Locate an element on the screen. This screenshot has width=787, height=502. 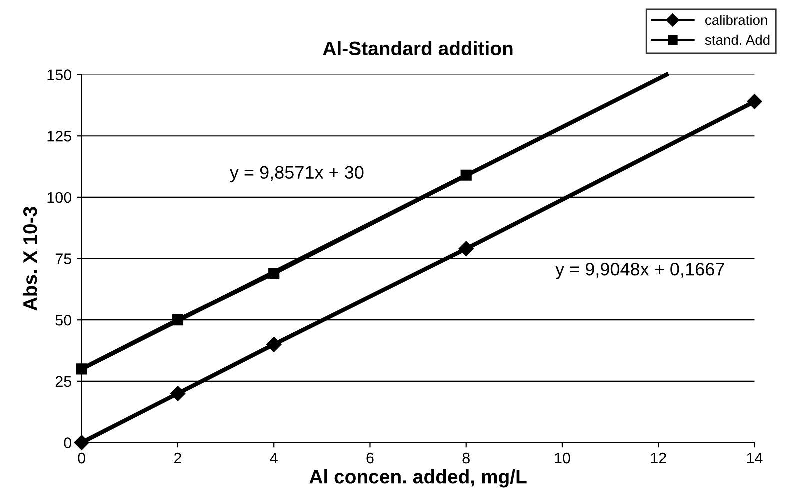
y-tick-label: 50 is located at coordinates (64, 320).